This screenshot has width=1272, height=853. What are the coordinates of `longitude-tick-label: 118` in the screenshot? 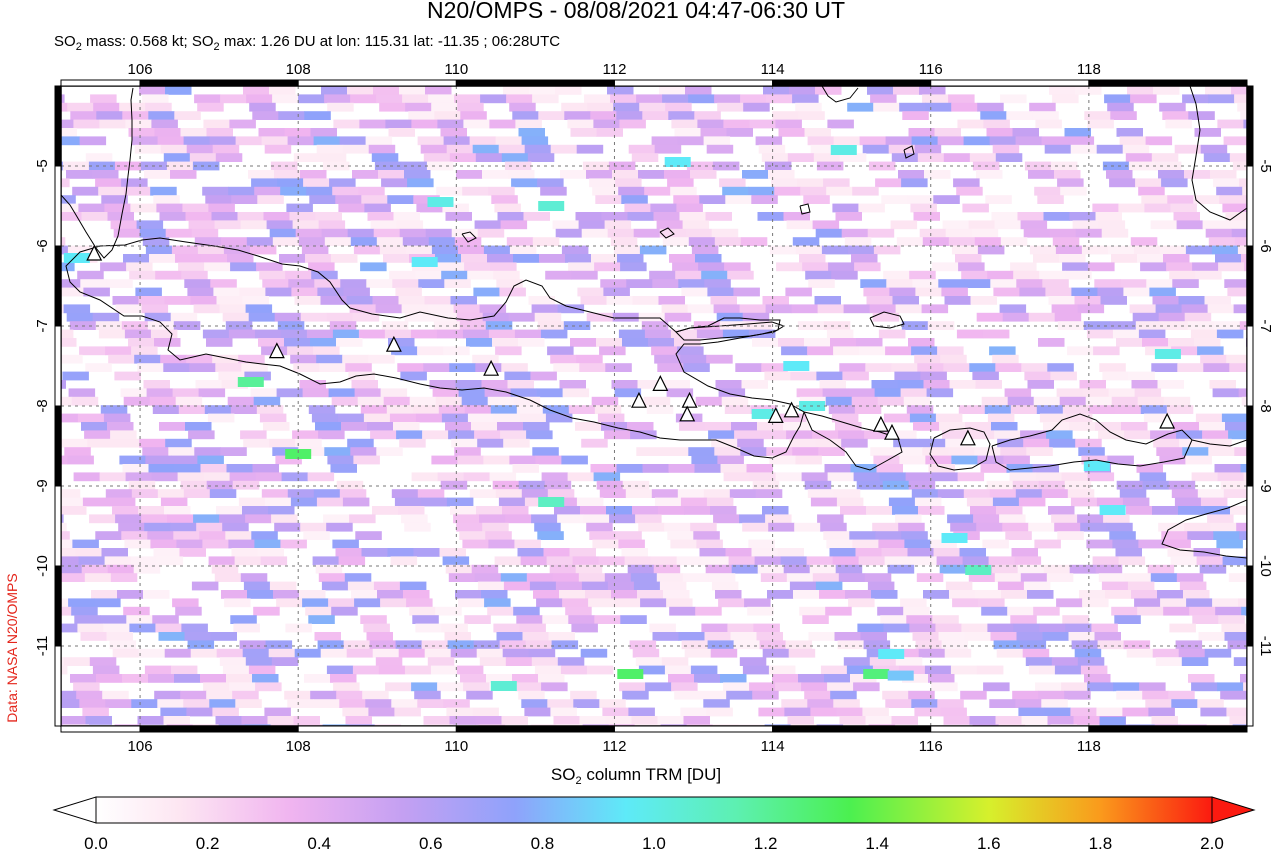 It's located at (1089, 746).